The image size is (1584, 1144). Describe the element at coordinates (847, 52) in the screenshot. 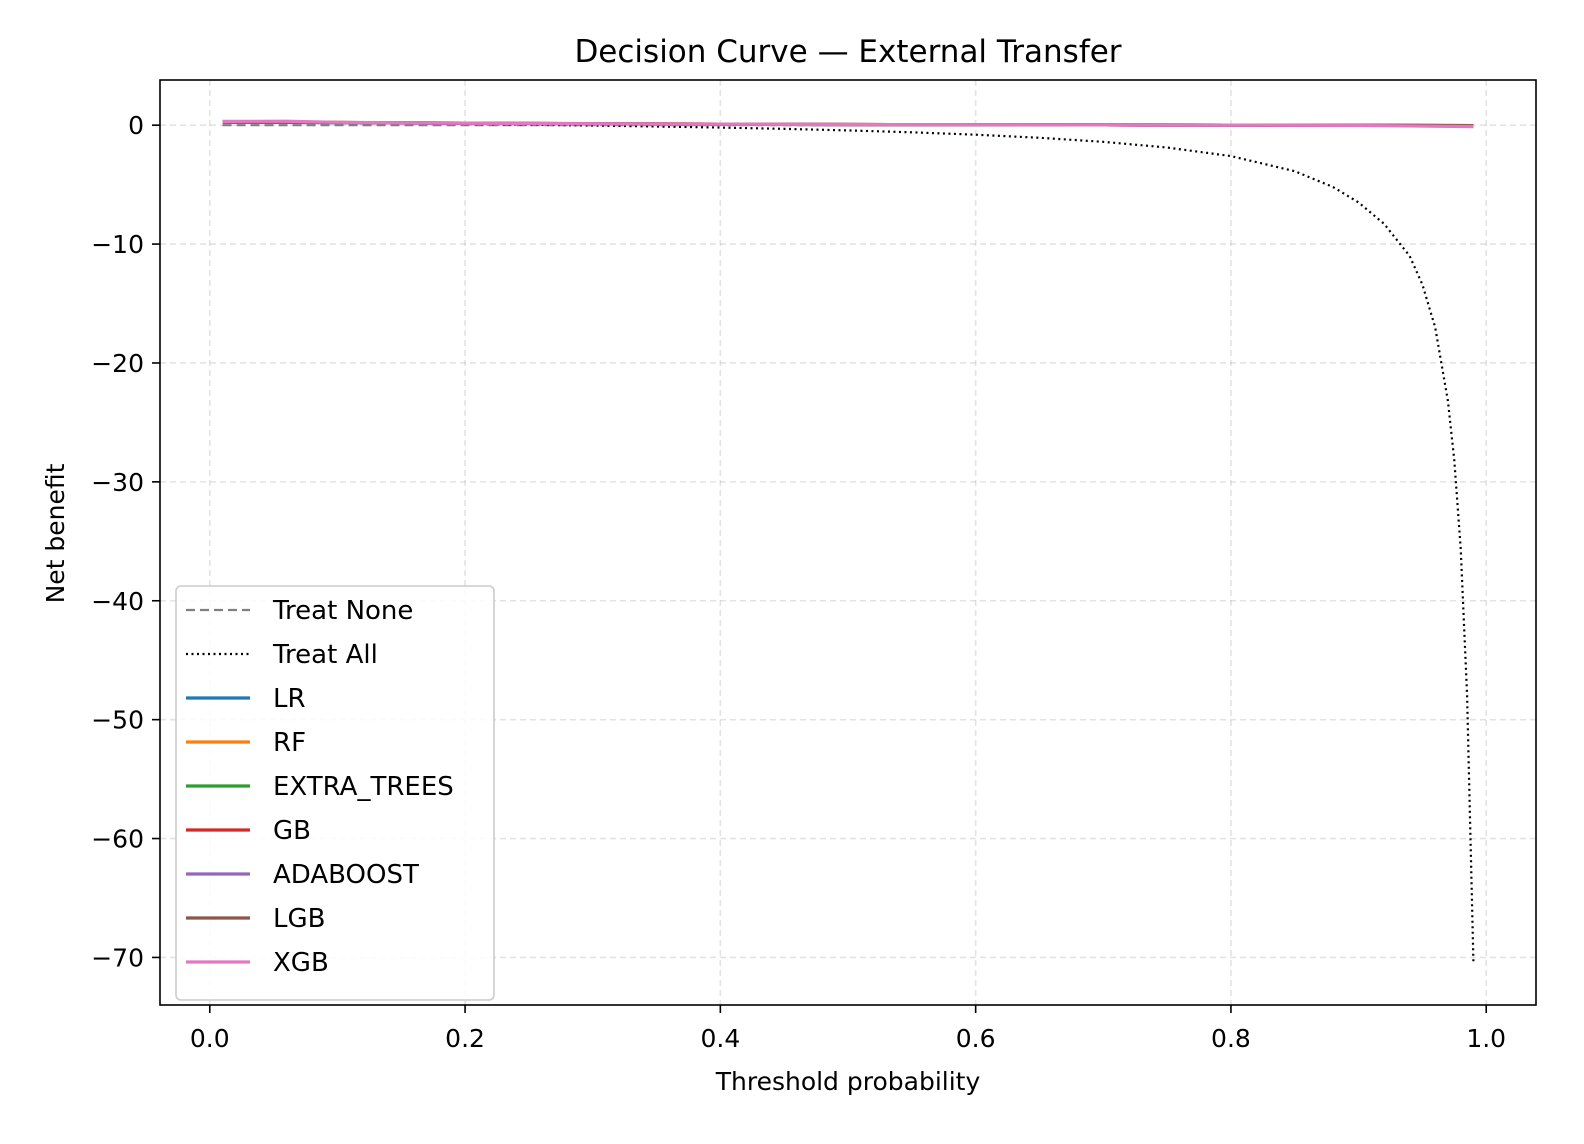

I see `chart-title: Decision Curve — External Transfer` at that location.